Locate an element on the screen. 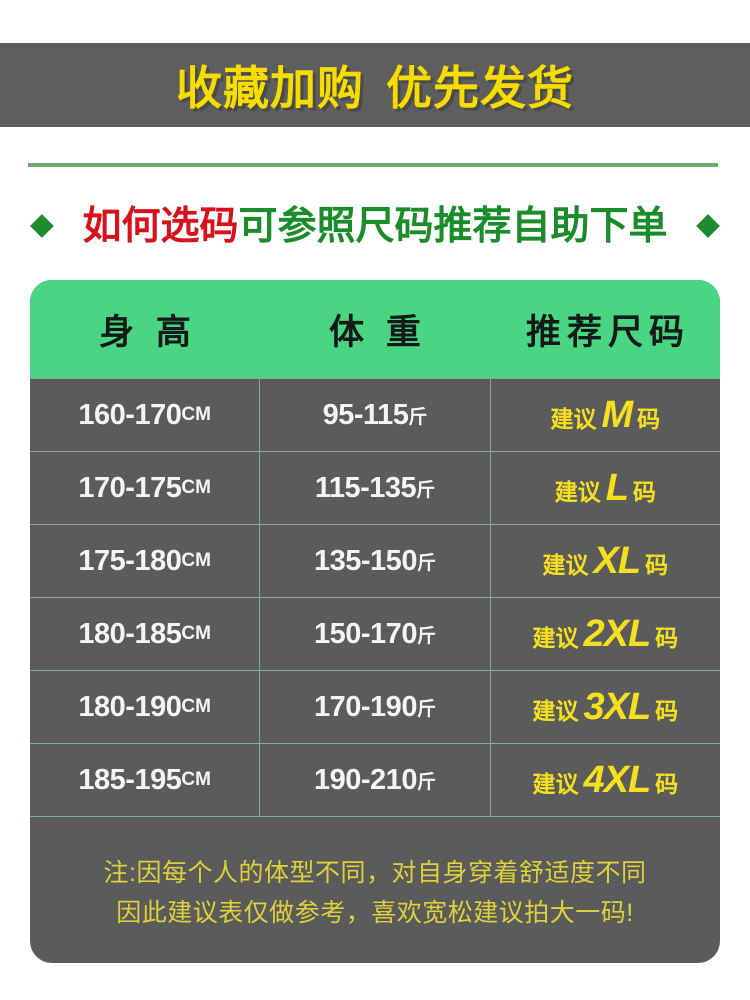  cell-height: 180-190 CM is located at coordinates (144, 706).